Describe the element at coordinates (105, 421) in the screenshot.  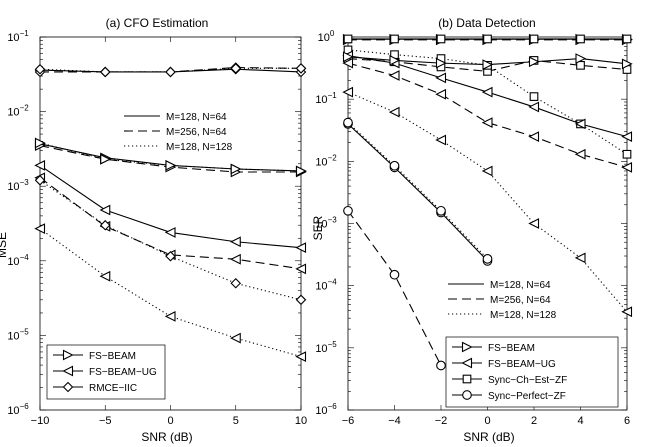
I see `x-tick-label: −5` at that location.